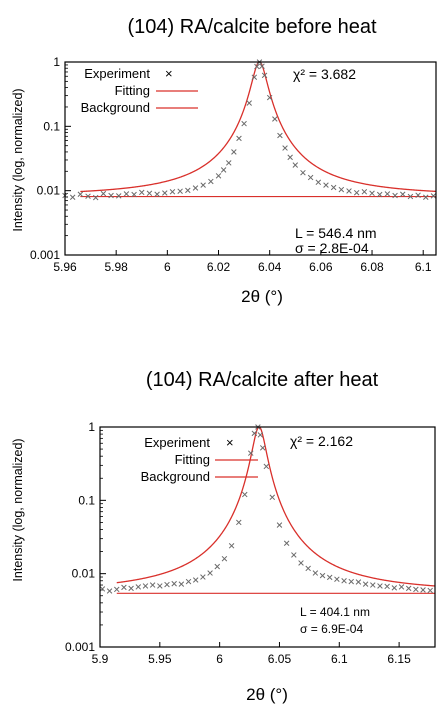  Describe the element at coordinates (219, 267) in the screenshot. I see `x-tick-label: 6.02` at that location.